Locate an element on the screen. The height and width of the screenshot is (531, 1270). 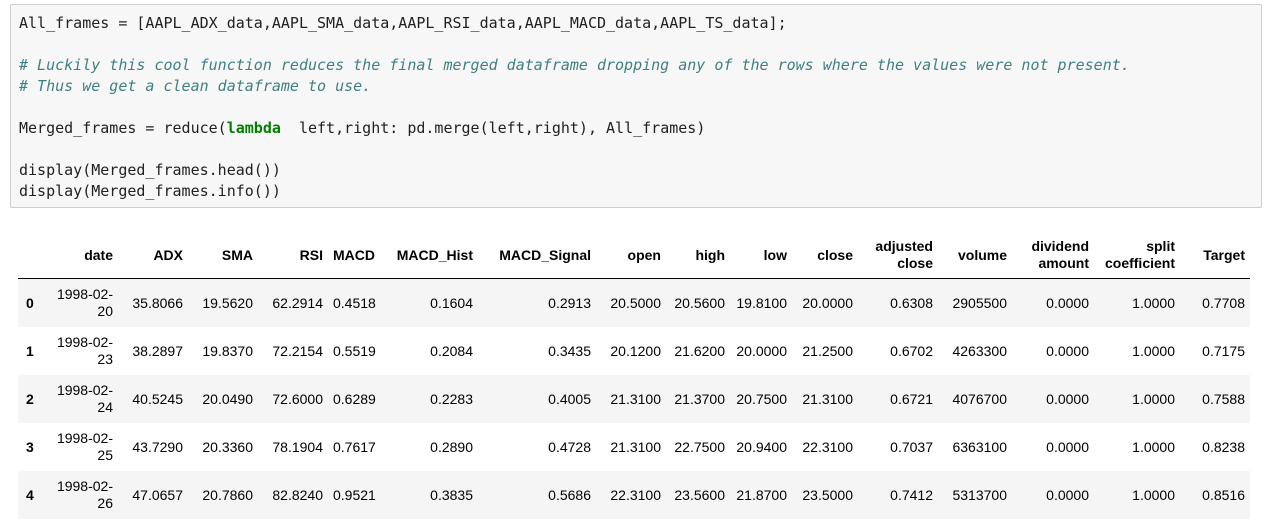
table-cell: 0.9521 is located at coordinates (354, 494).